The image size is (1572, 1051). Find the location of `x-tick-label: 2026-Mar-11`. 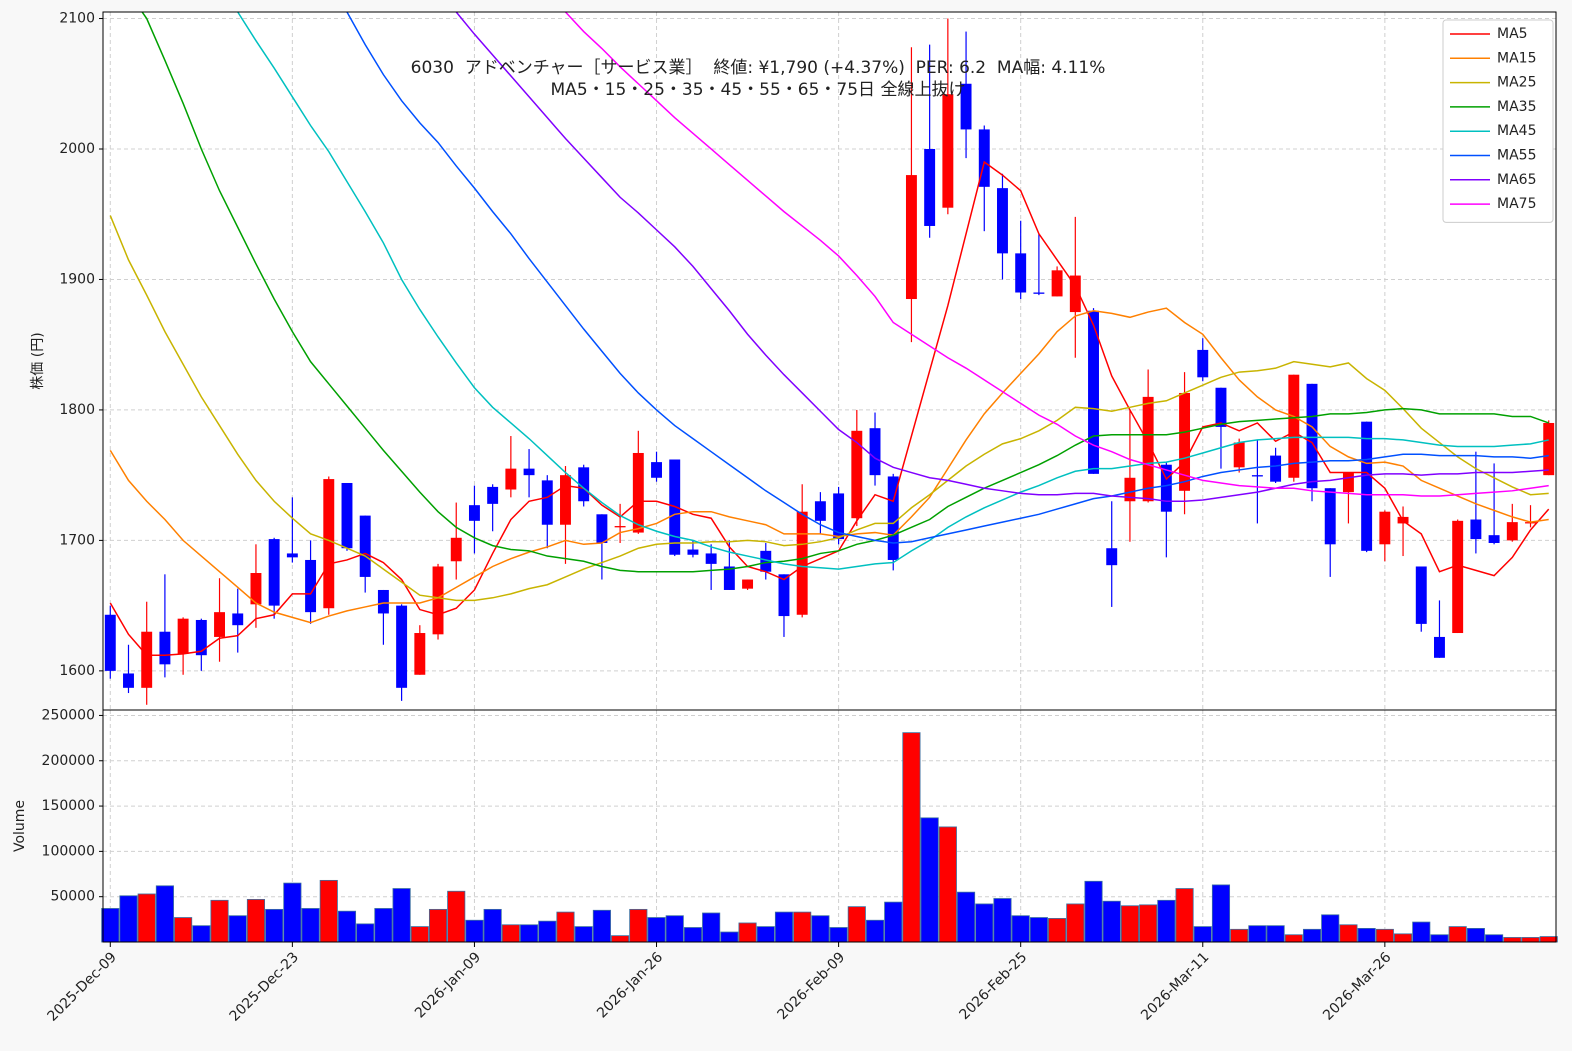

x-tick-label: 2026-Mar-11 is located at coordinates (1175, 986).